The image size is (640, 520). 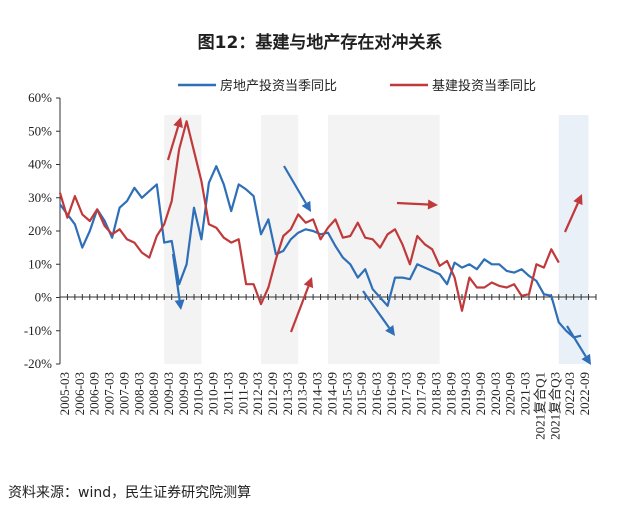 I want to click on x-tick-label: 2018-03, so click(x=435, y=393).